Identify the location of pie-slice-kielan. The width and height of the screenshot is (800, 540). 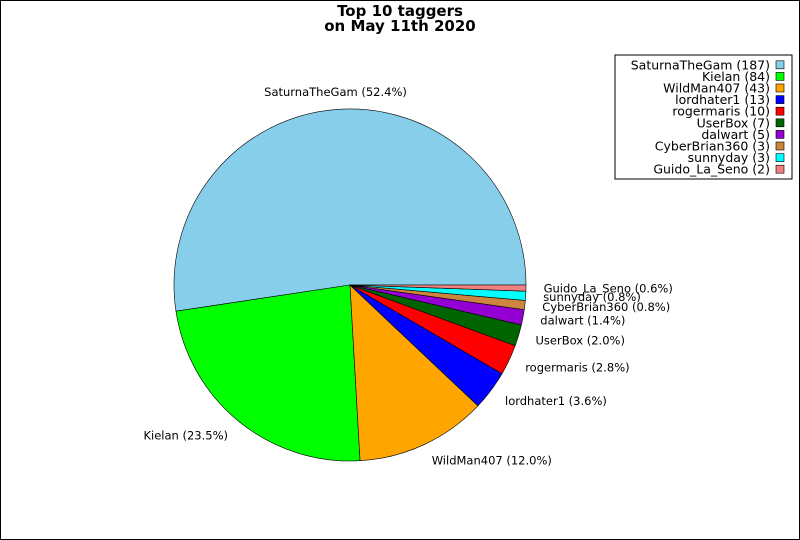
(268, 373).